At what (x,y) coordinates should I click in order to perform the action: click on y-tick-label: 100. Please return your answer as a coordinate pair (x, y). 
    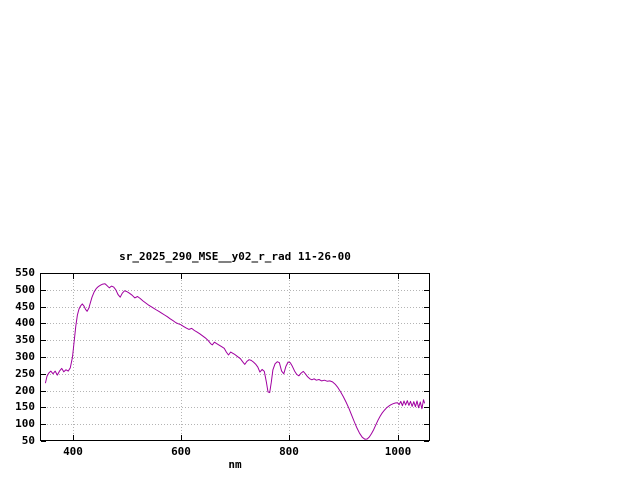
    Looking at the image, I should click on (25, 423).